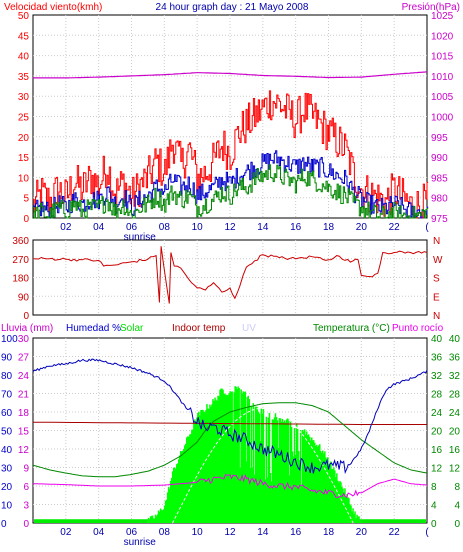 This screenshot has height=552, width=463. What do you see at coordinates (24, 432) in the screenshot?
I see `rain-y-tick-label: 15` at bounding box center [24, 432].